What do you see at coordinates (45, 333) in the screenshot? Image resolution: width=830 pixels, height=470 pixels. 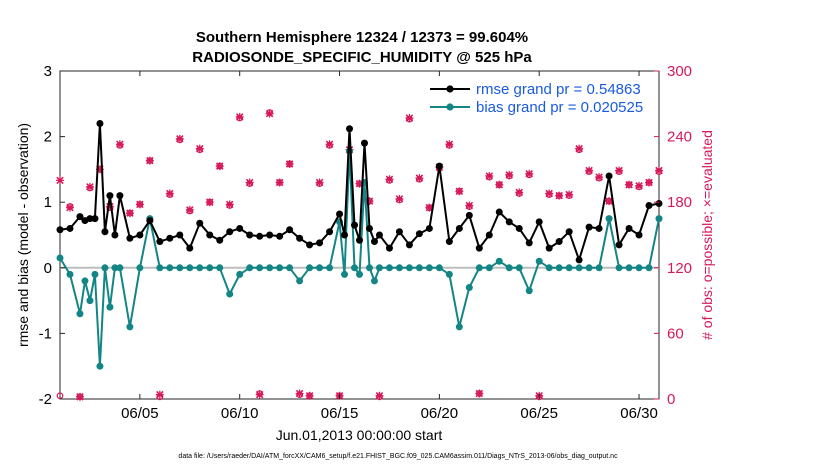 I see `y-tick-label-left: -1` at bounding box center [45, 333].